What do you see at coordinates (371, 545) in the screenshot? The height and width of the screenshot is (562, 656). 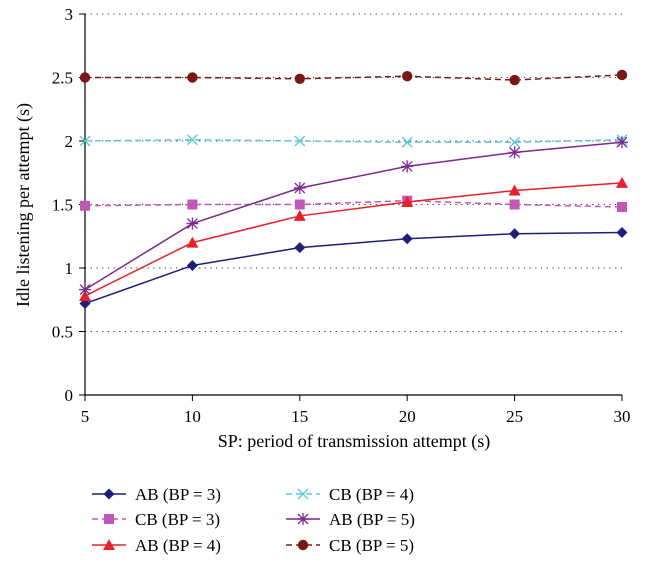 I see `legend-label: CB (BP = 5)` at bounding box center [371, 545].